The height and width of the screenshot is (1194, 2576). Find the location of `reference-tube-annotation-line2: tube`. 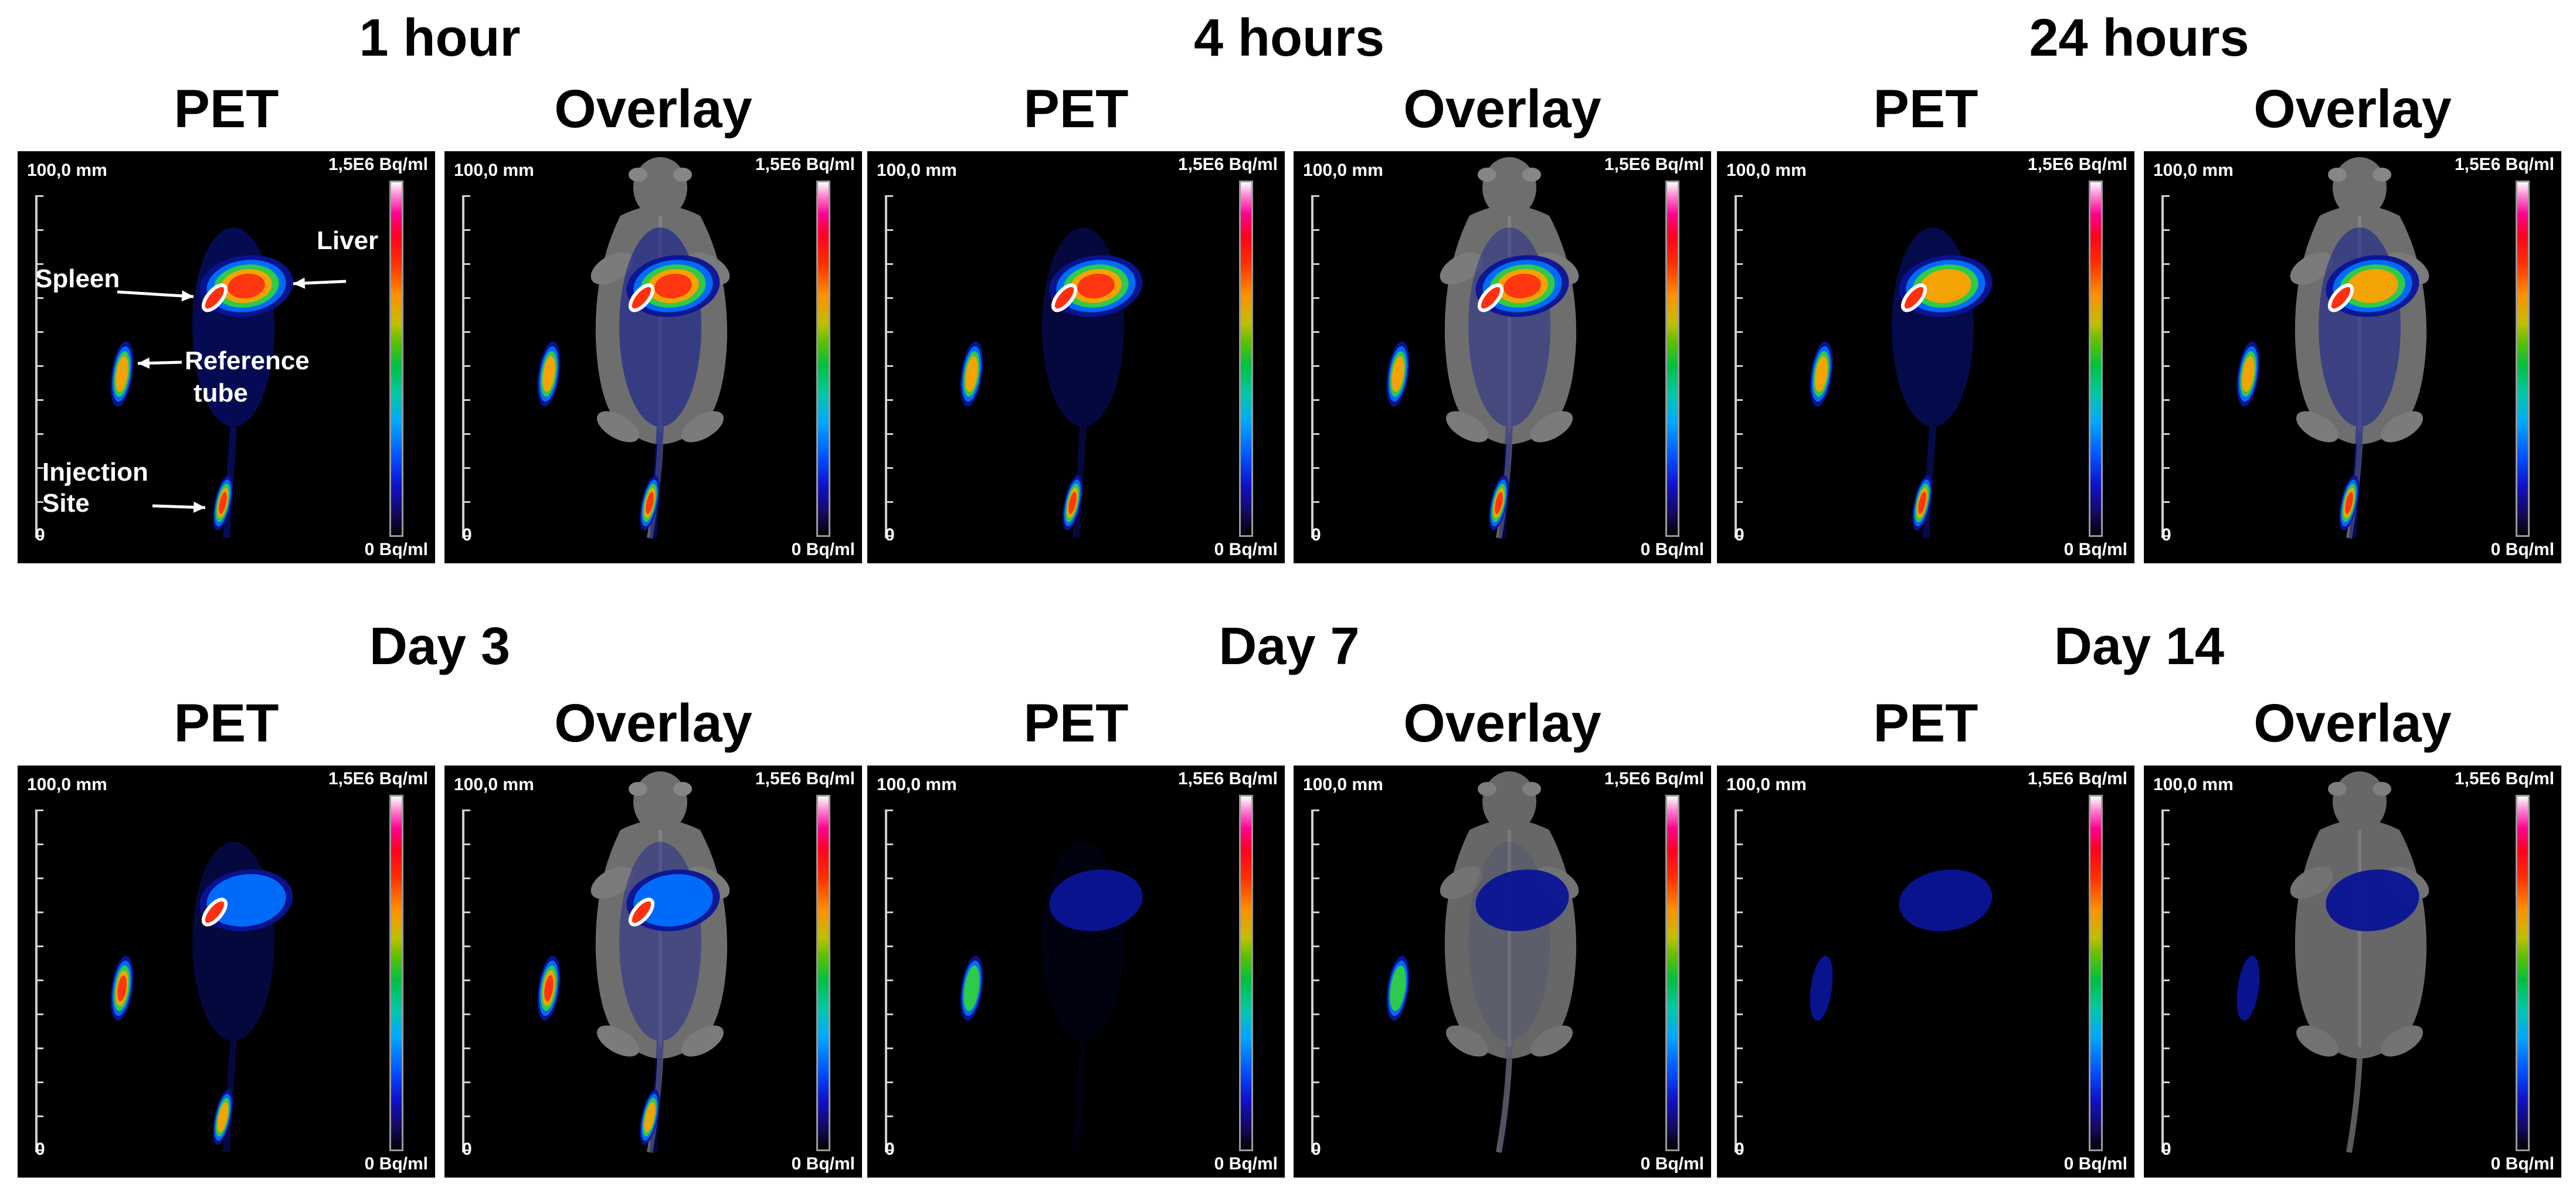

reference-tube-annotation-line2: tube is located at coordinates (221, 393).